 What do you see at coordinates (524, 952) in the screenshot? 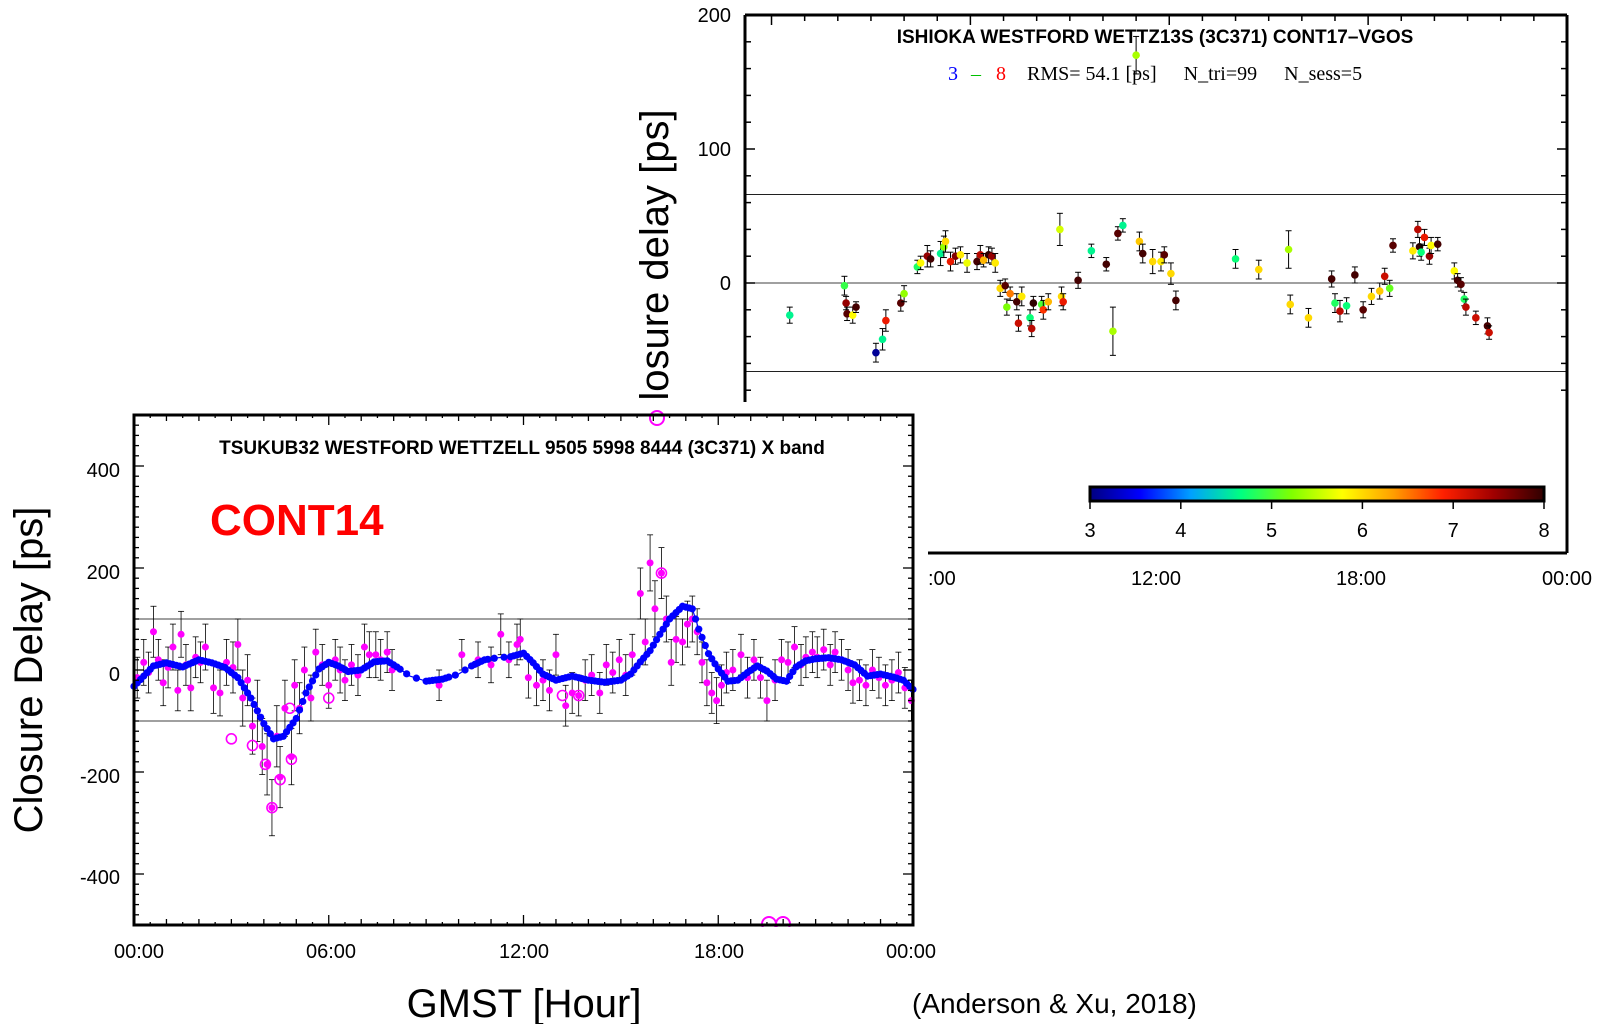
I see `c14-xtick-2: 12:00` at bounding box center [524, 952].